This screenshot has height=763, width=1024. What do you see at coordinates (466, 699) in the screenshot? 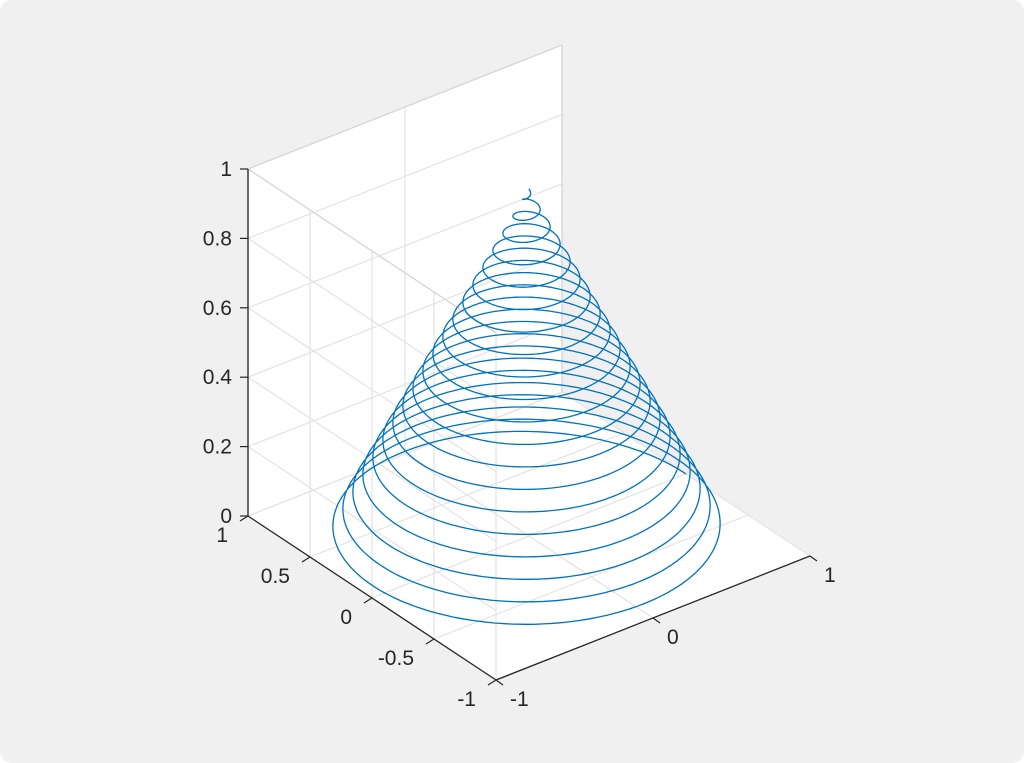
I see `y-tick-label: -1` at bounding box center [466, 699].